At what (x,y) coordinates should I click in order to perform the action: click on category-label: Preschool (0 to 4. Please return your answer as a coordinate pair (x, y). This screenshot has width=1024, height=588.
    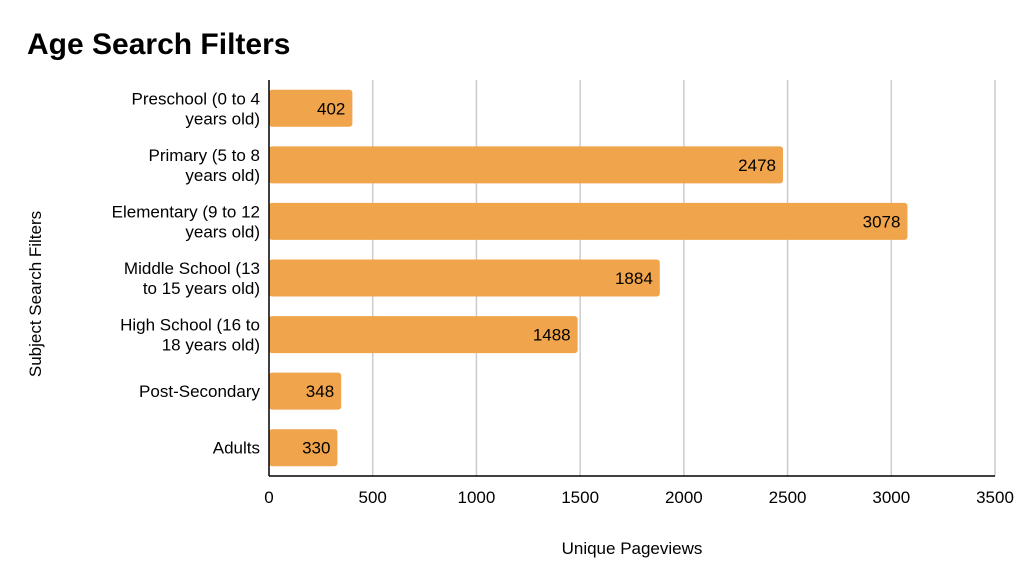
    Looking at the image, I should click on (195, 98).